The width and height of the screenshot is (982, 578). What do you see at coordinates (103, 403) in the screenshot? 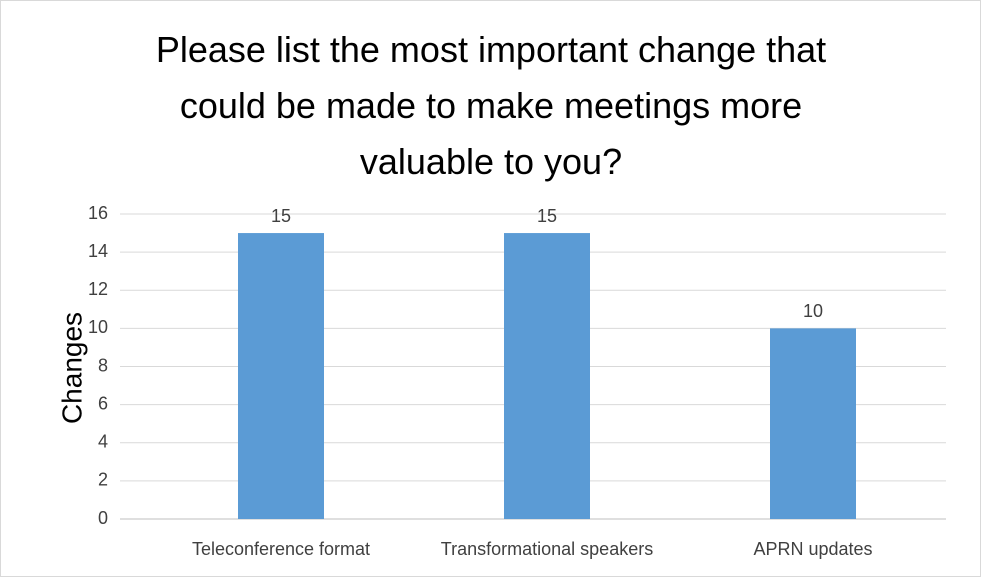
I see `y-tick-label: 6` at bounding box center [103, 403].